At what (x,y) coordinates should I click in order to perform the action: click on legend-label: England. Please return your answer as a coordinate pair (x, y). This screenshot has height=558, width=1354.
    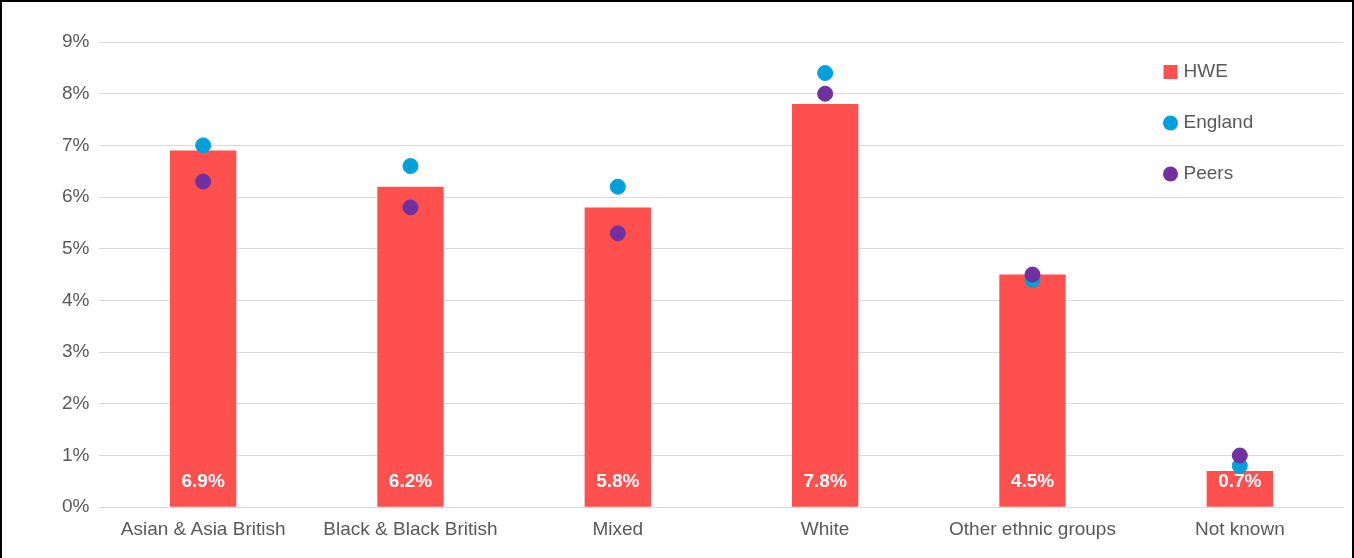
    Looking at the image, I should click on (1218, 122).